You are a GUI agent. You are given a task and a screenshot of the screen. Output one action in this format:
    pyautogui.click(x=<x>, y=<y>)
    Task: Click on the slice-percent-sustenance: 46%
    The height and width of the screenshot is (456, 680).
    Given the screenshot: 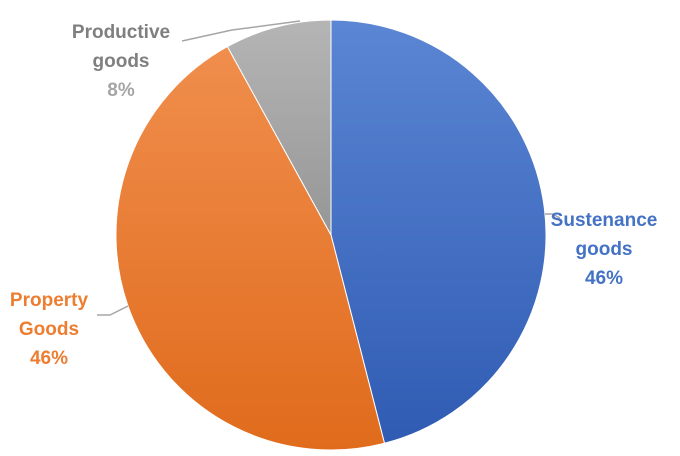 What is the action you would take?
    pyautogui.click(x=604, y=278)
    